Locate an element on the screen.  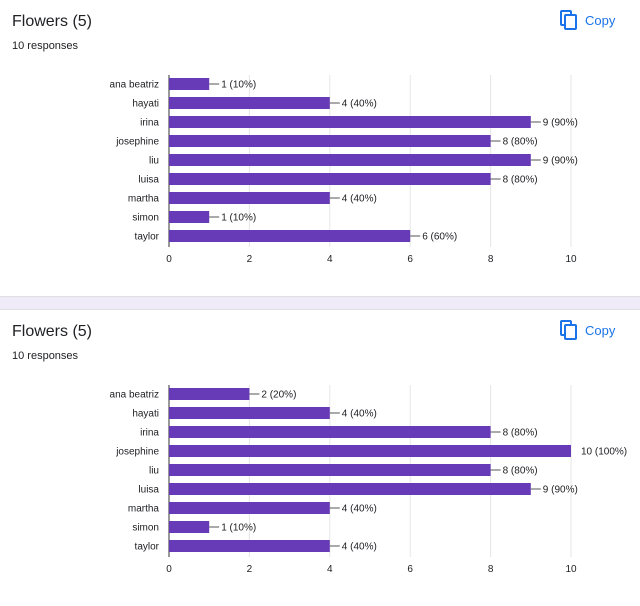
data-label: 6 (60%) is located at coordinates (439, 237).